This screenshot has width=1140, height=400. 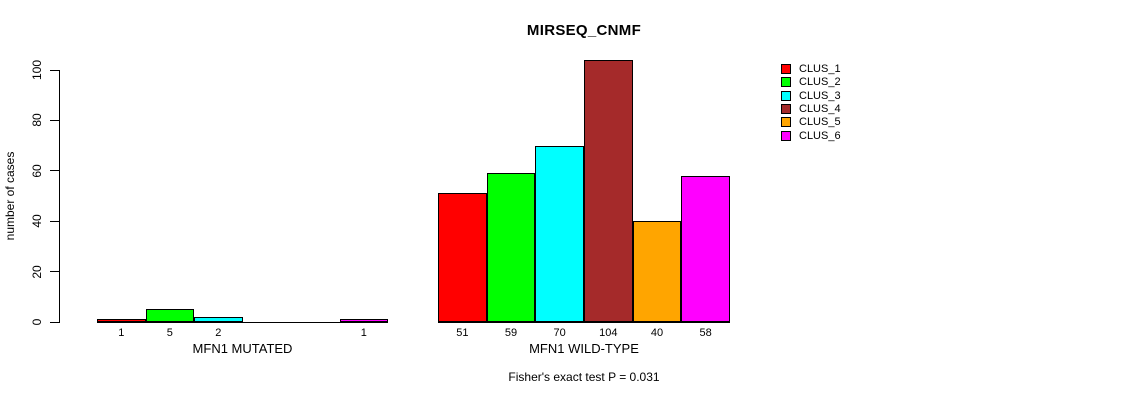 What do you see at coordinates (462, 333) in the screenshot?
I see `bar-value-label: 51` at bounding box center [462, 333].